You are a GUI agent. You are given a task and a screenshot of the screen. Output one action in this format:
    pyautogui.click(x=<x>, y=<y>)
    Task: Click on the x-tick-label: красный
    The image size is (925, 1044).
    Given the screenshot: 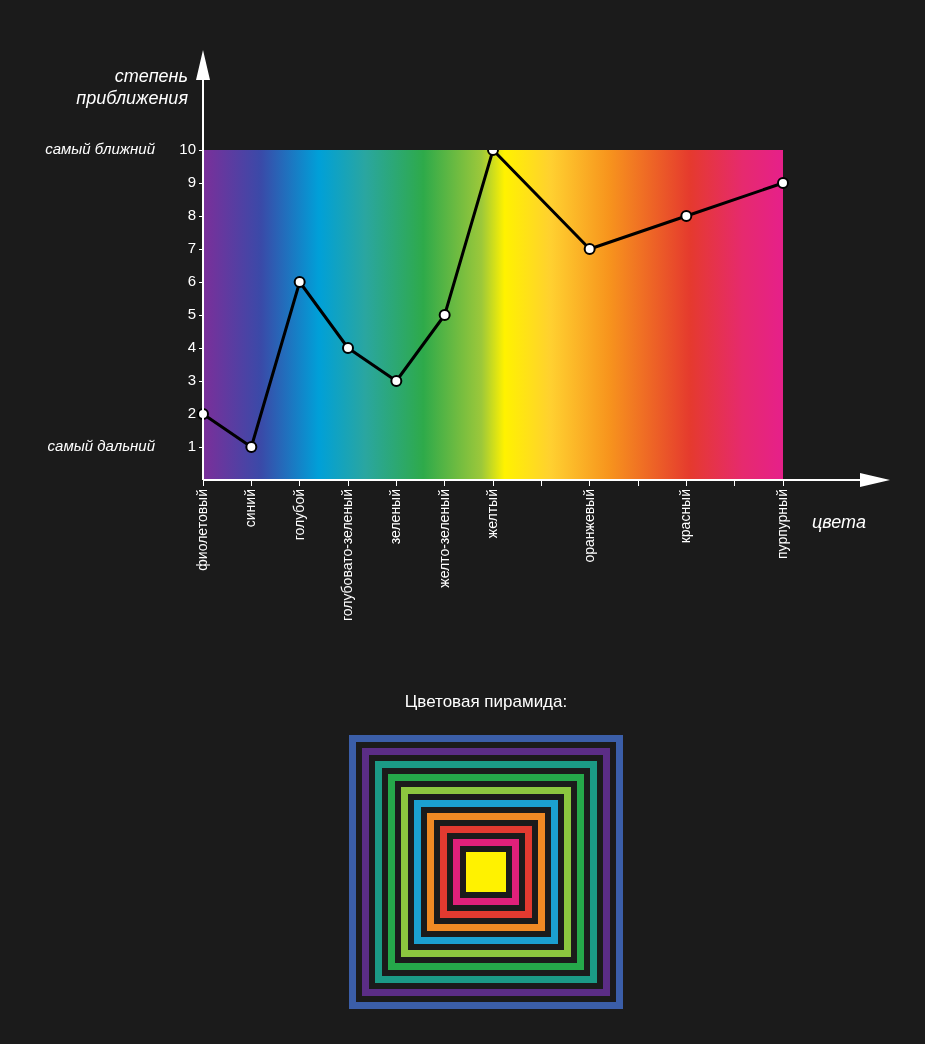 What is the action you would take?
    pyautogui.click(x=685, y=516)
    